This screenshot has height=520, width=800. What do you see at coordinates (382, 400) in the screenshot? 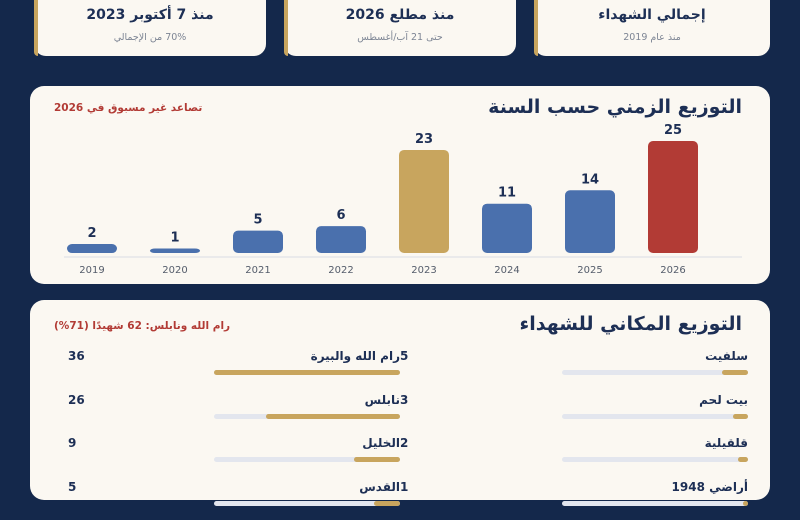
I see `place-name: نابلس` at bounding box center [382, 400].